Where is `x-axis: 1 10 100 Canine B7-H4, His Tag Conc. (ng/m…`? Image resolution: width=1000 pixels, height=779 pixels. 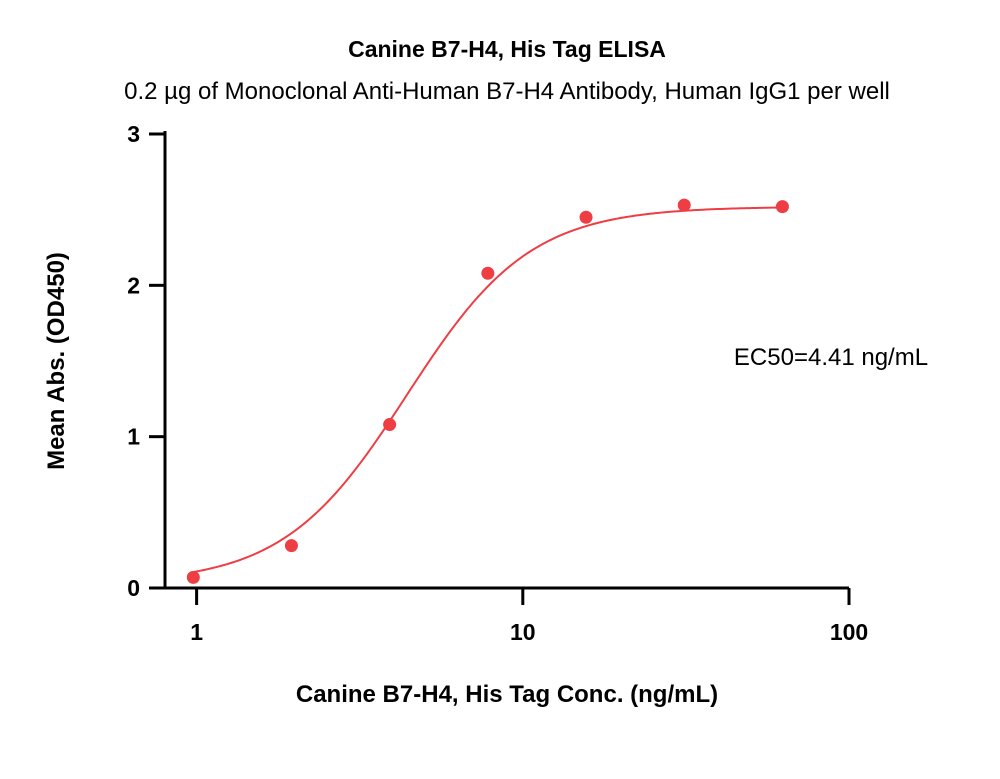 x-axis: 1 10 100 Canine B7-H4, His Tag Conc. (ng/m… is located at coordinates (516, 647).